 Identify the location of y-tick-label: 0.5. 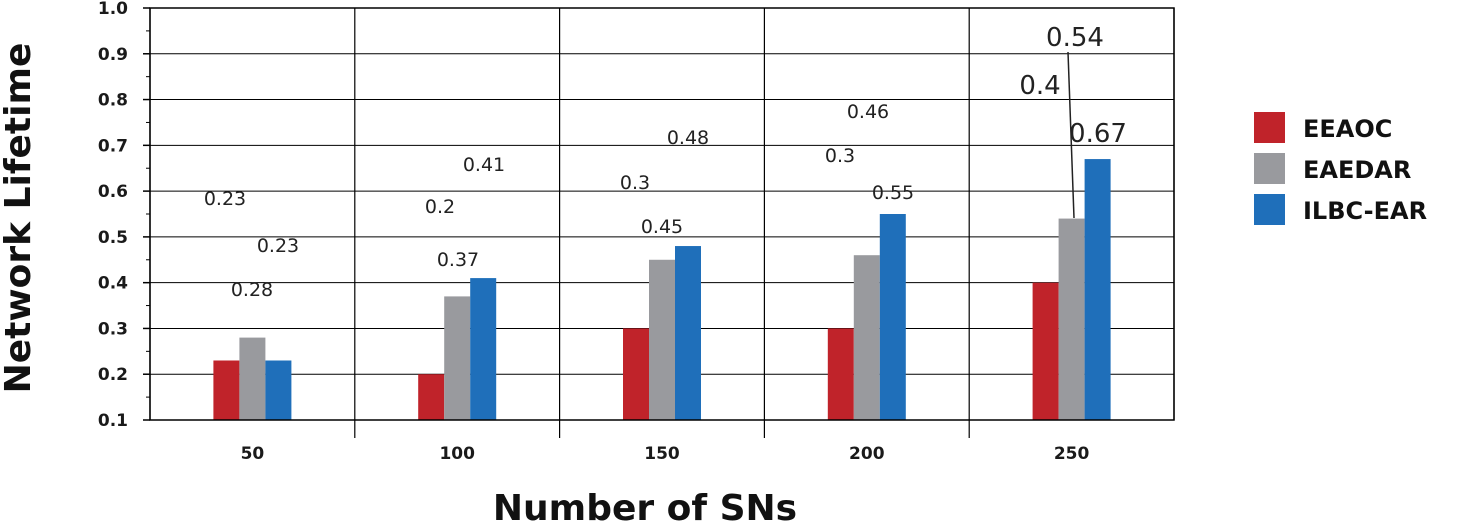
(113, 238).